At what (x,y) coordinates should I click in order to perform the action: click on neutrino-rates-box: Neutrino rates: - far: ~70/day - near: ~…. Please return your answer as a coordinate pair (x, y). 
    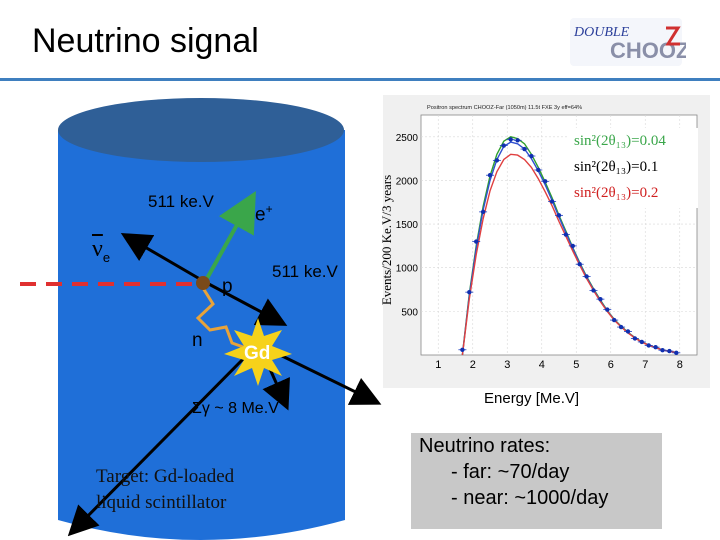
    Looking at the image, I should click on (536, 481).